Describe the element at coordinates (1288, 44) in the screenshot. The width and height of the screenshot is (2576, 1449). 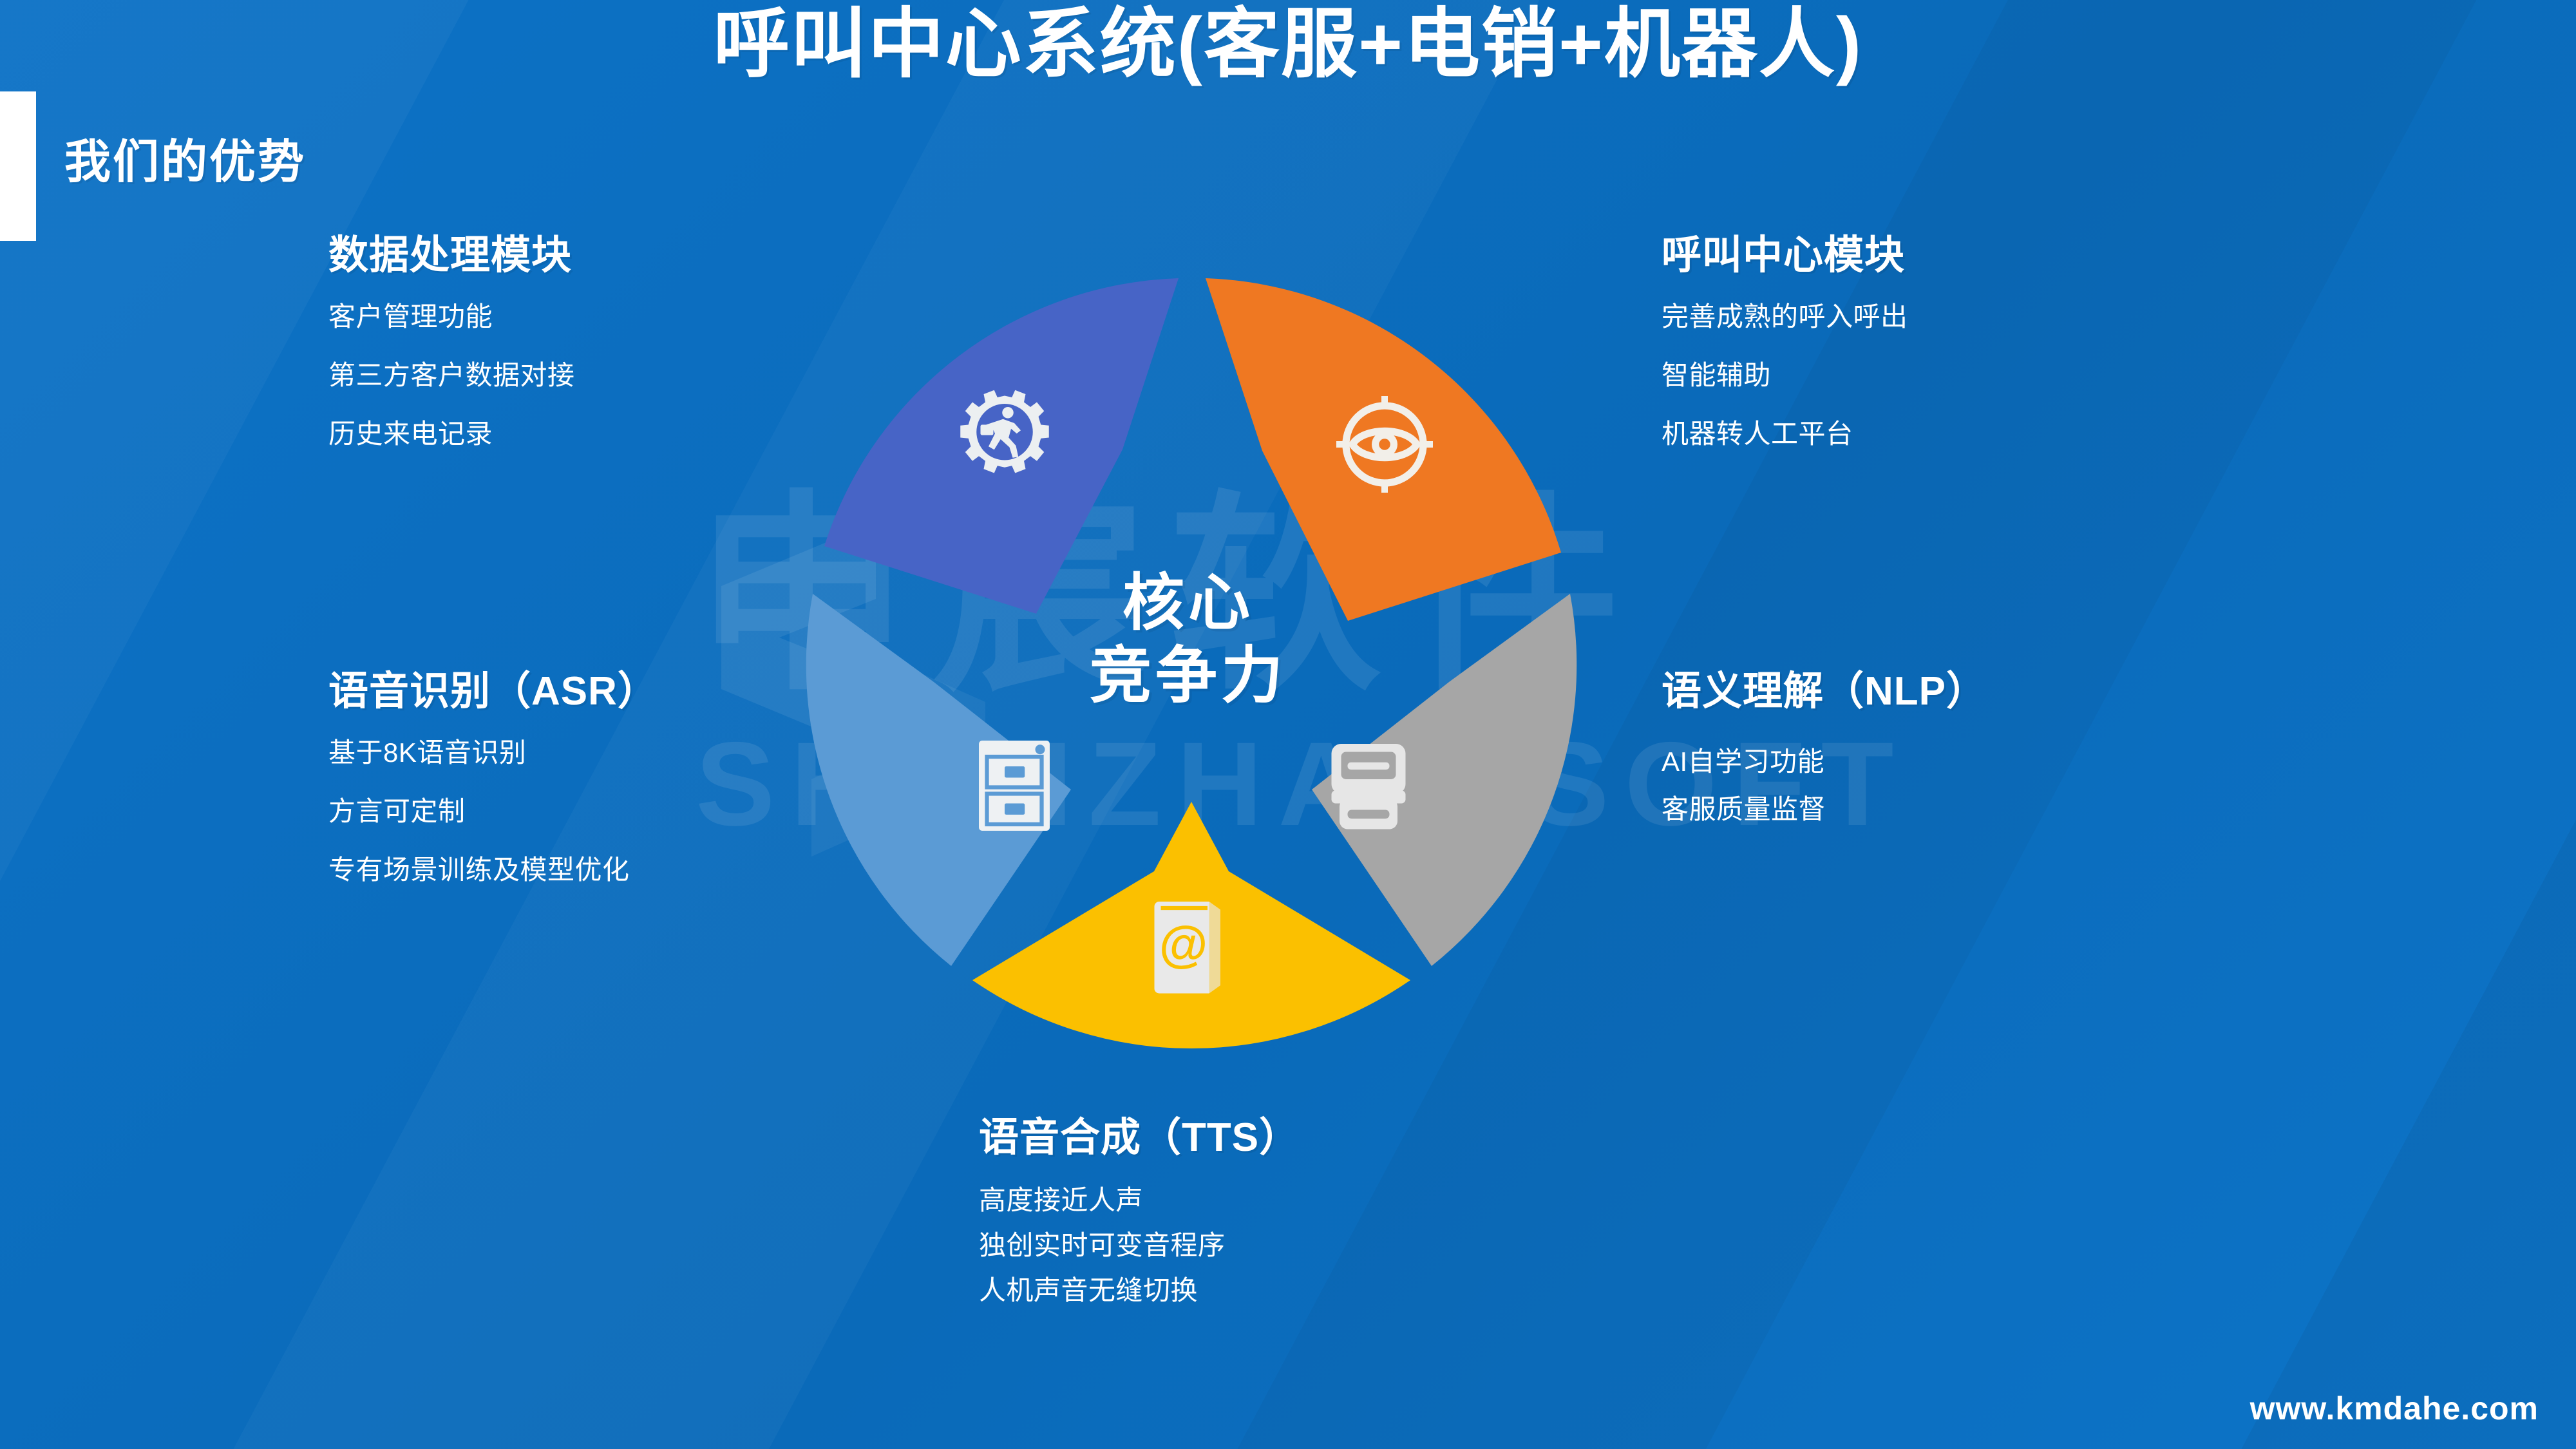
I see `page-title: 呼叫中心系统(客服+电销+机器人)` at that location.